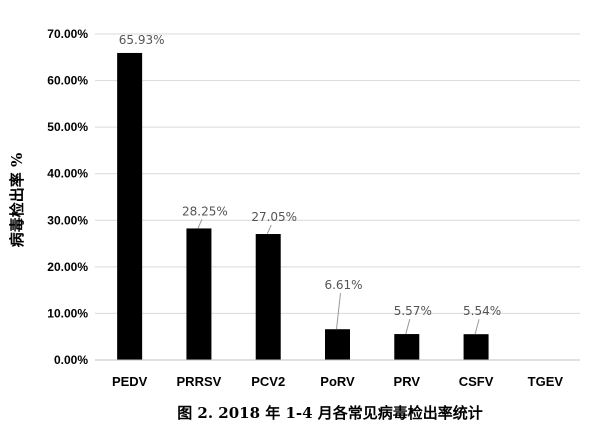 The width and height of the screenshot is (592, 429). Describe the element at coordinates (67, 313) in the screenshot. I see `y-tick-label: 10.00%` at that location.